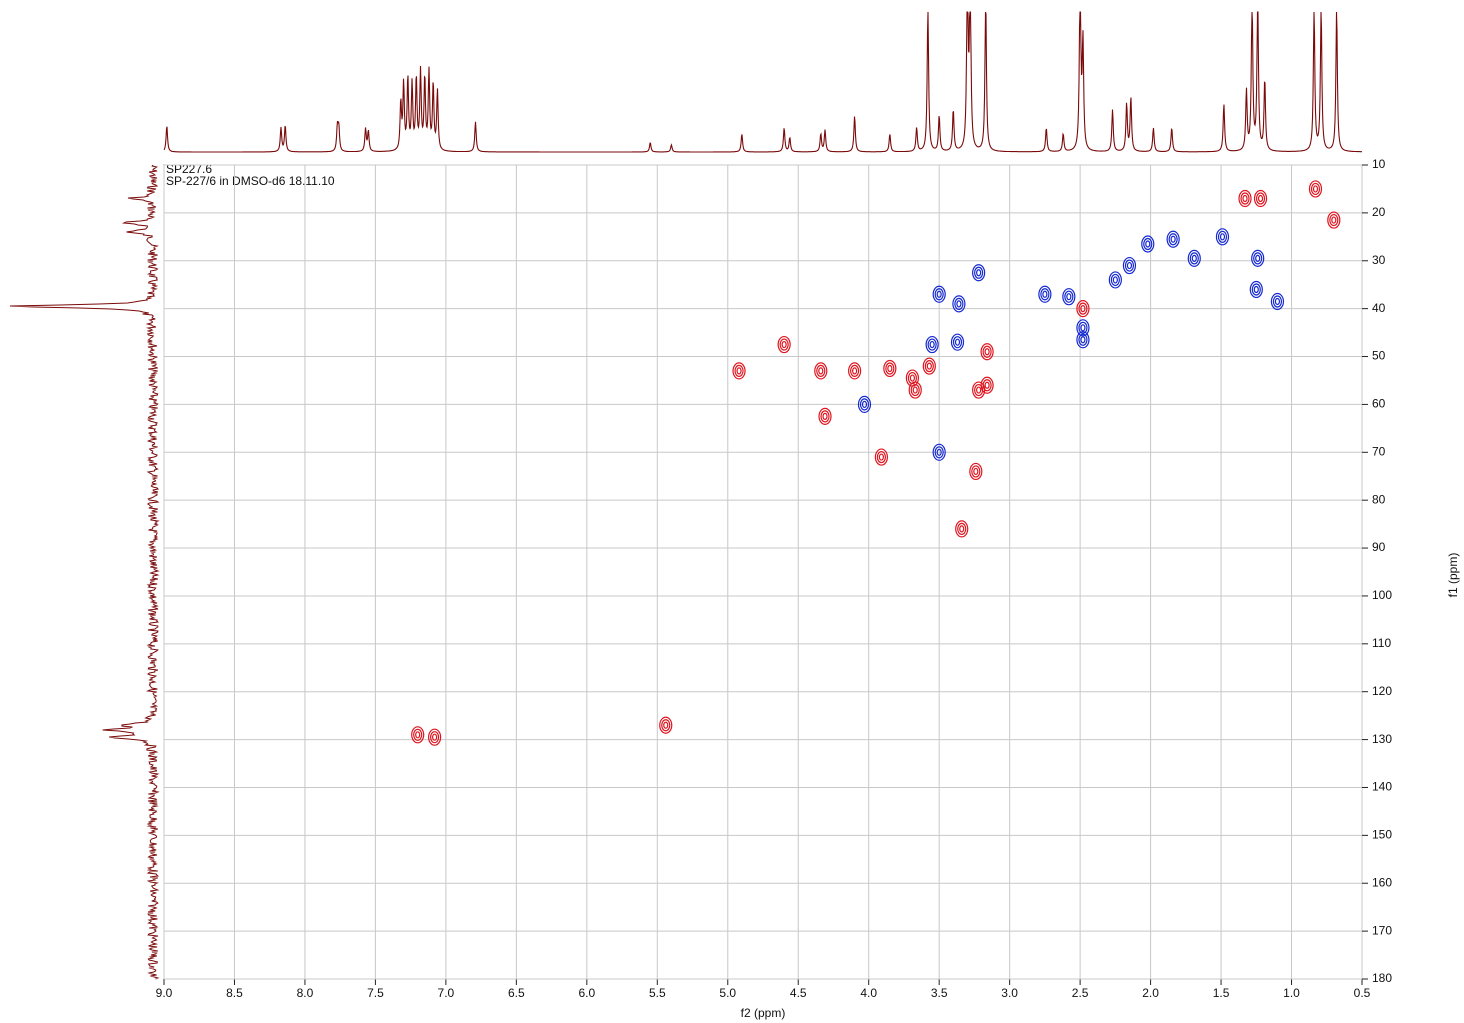 This screenshot has height=1023, width=1464. Describe the element at coordinates (1382, 882) in the screenshot. I see `y-tick-label: 160` at that location.